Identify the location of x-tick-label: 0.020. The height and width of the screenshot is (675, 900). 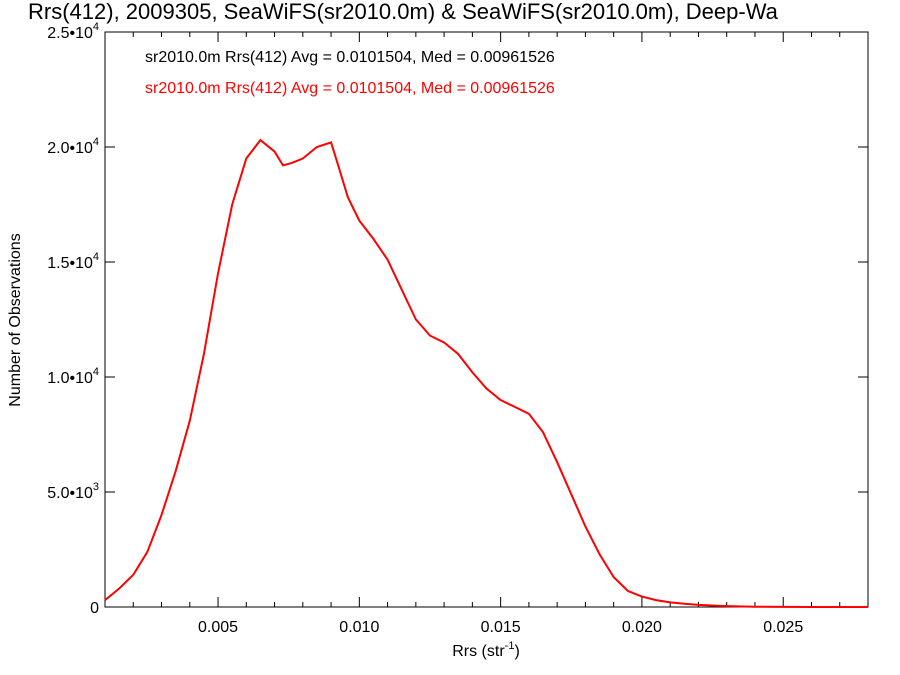
(642, 627).